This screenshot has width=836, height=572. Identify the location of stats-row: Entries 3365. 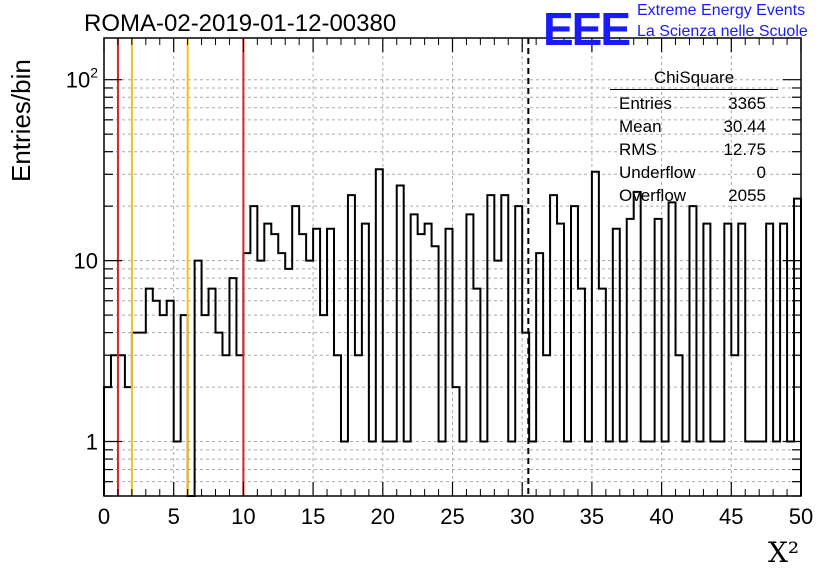
(694, 103).